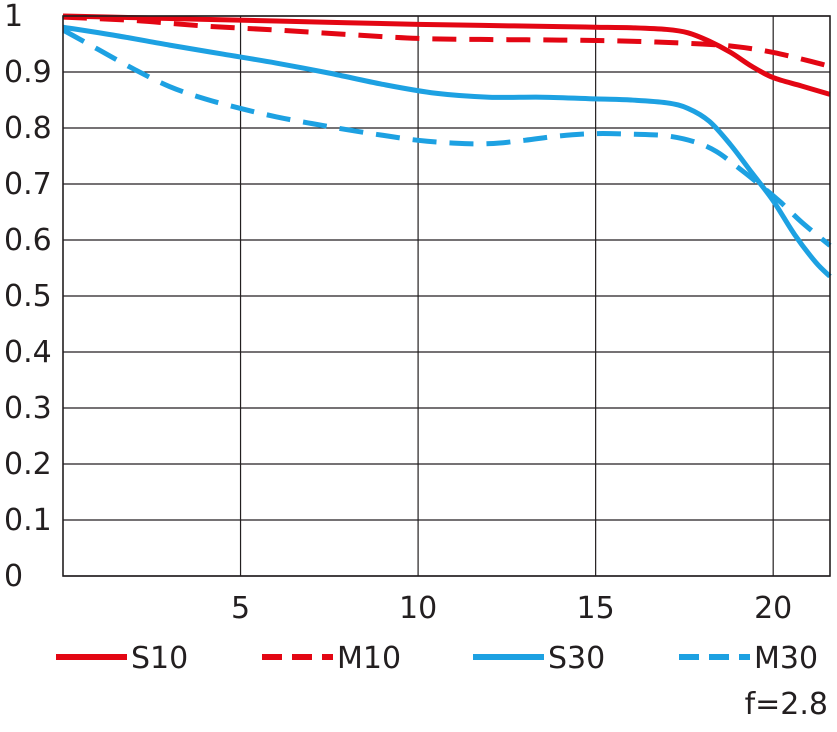  What do you see at coordinates (28, 184) in the screenshot?
I see `y-tick-label: 0.7` at bounding box center [28, 184].